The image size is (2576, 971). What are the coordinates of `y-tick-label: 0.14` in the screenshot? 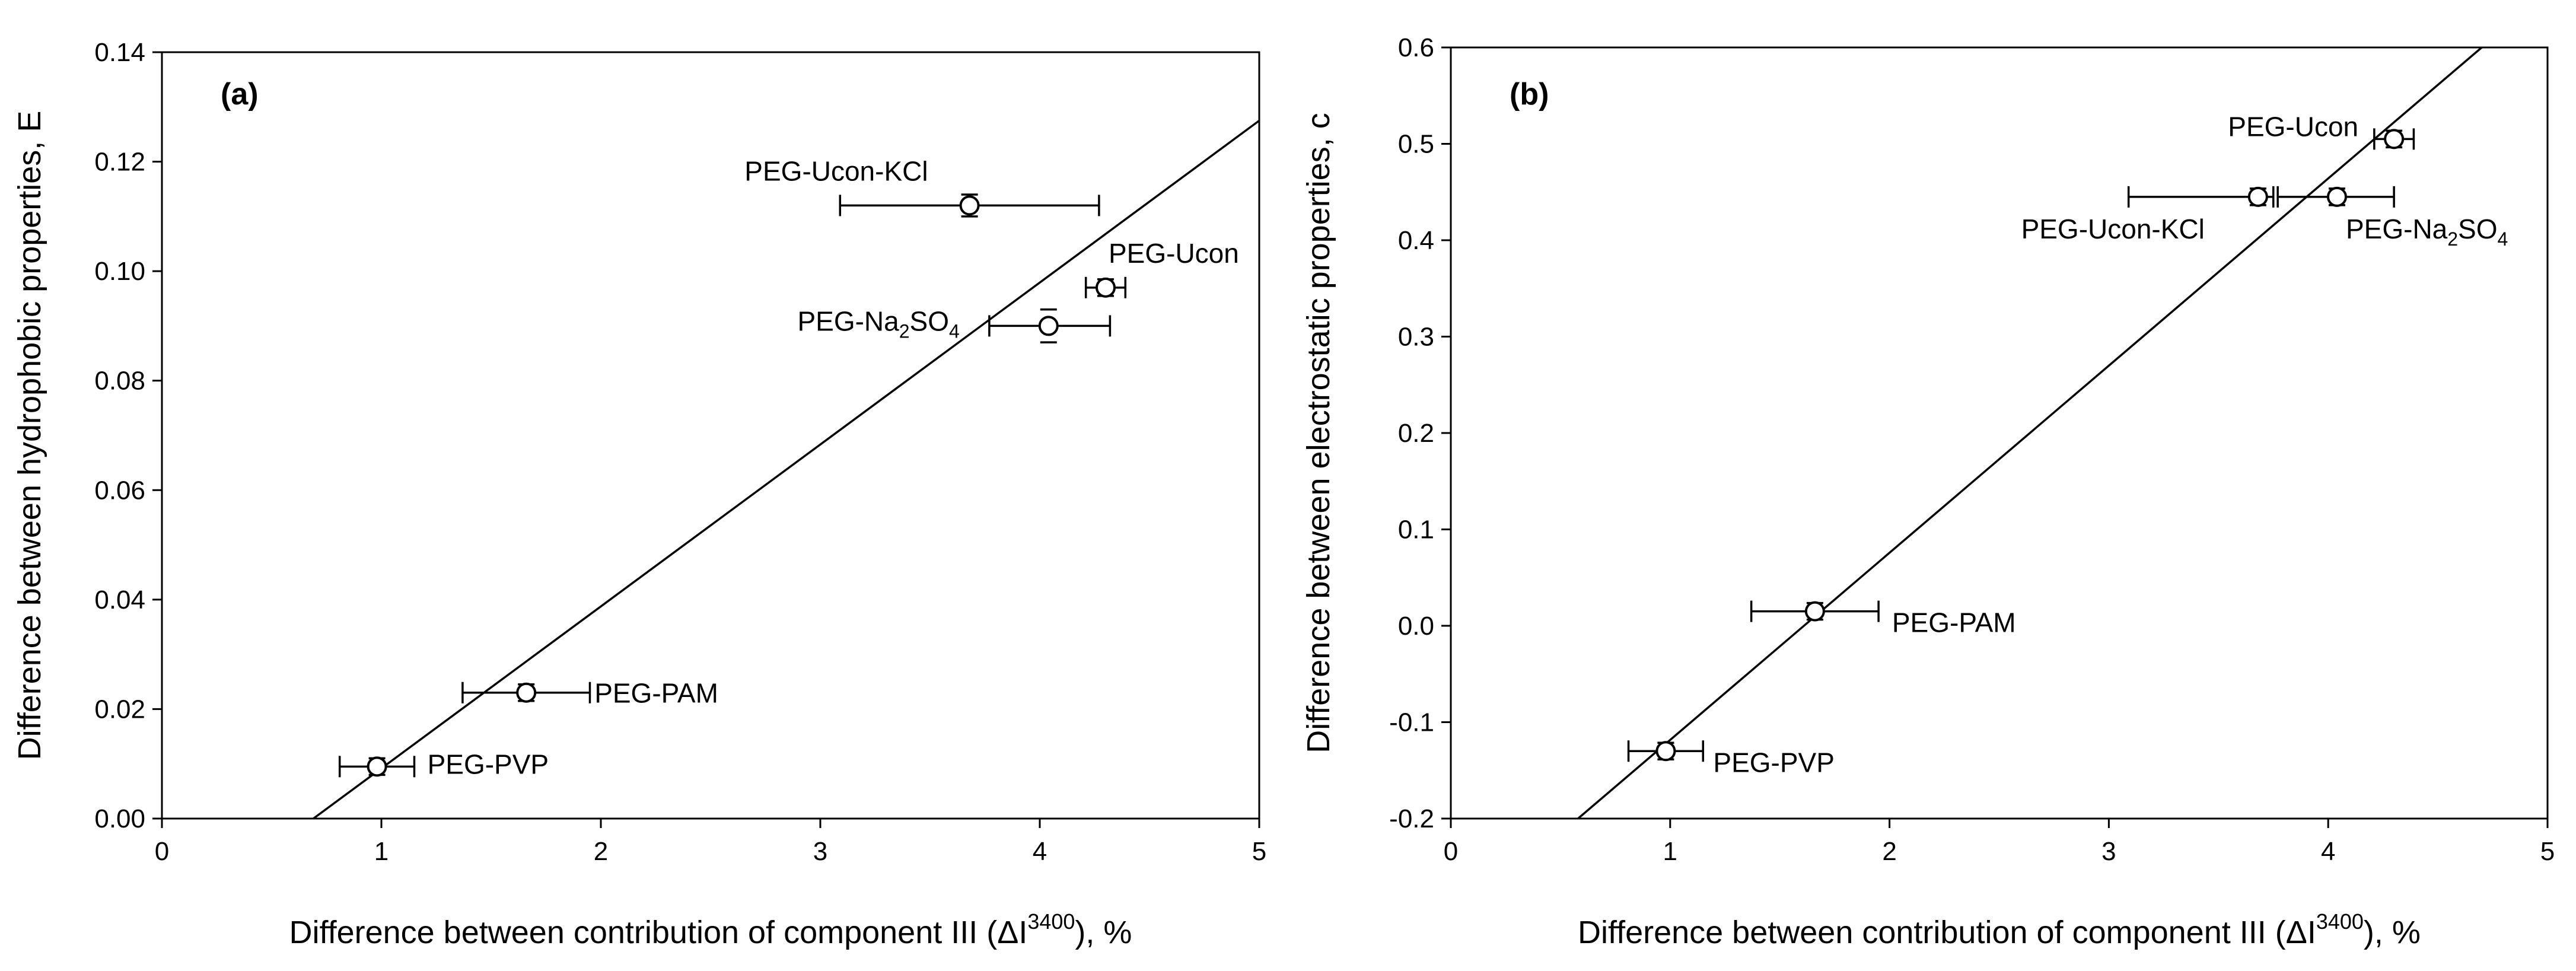 It's located at (119, 52).